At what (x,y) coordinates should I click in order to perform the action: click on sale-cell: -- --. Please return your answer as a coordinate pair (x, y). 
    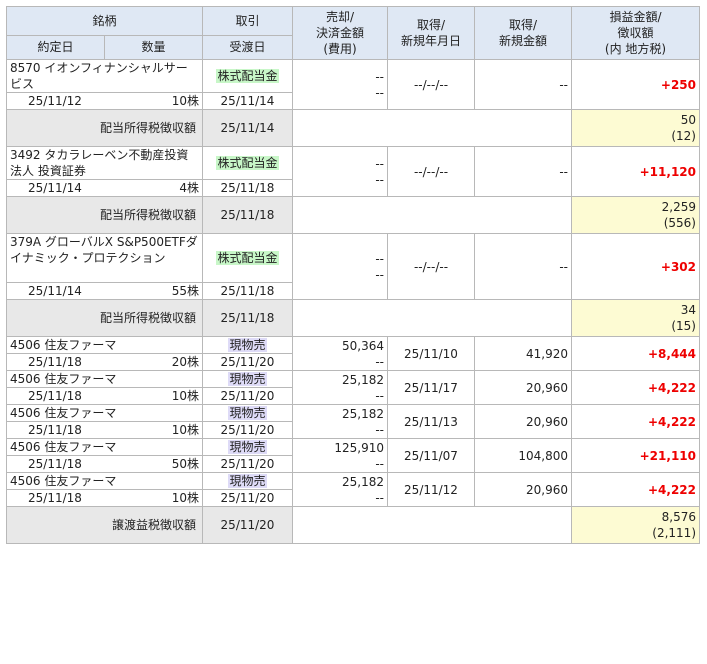
    Looking at the image, I should click on (340, 171).